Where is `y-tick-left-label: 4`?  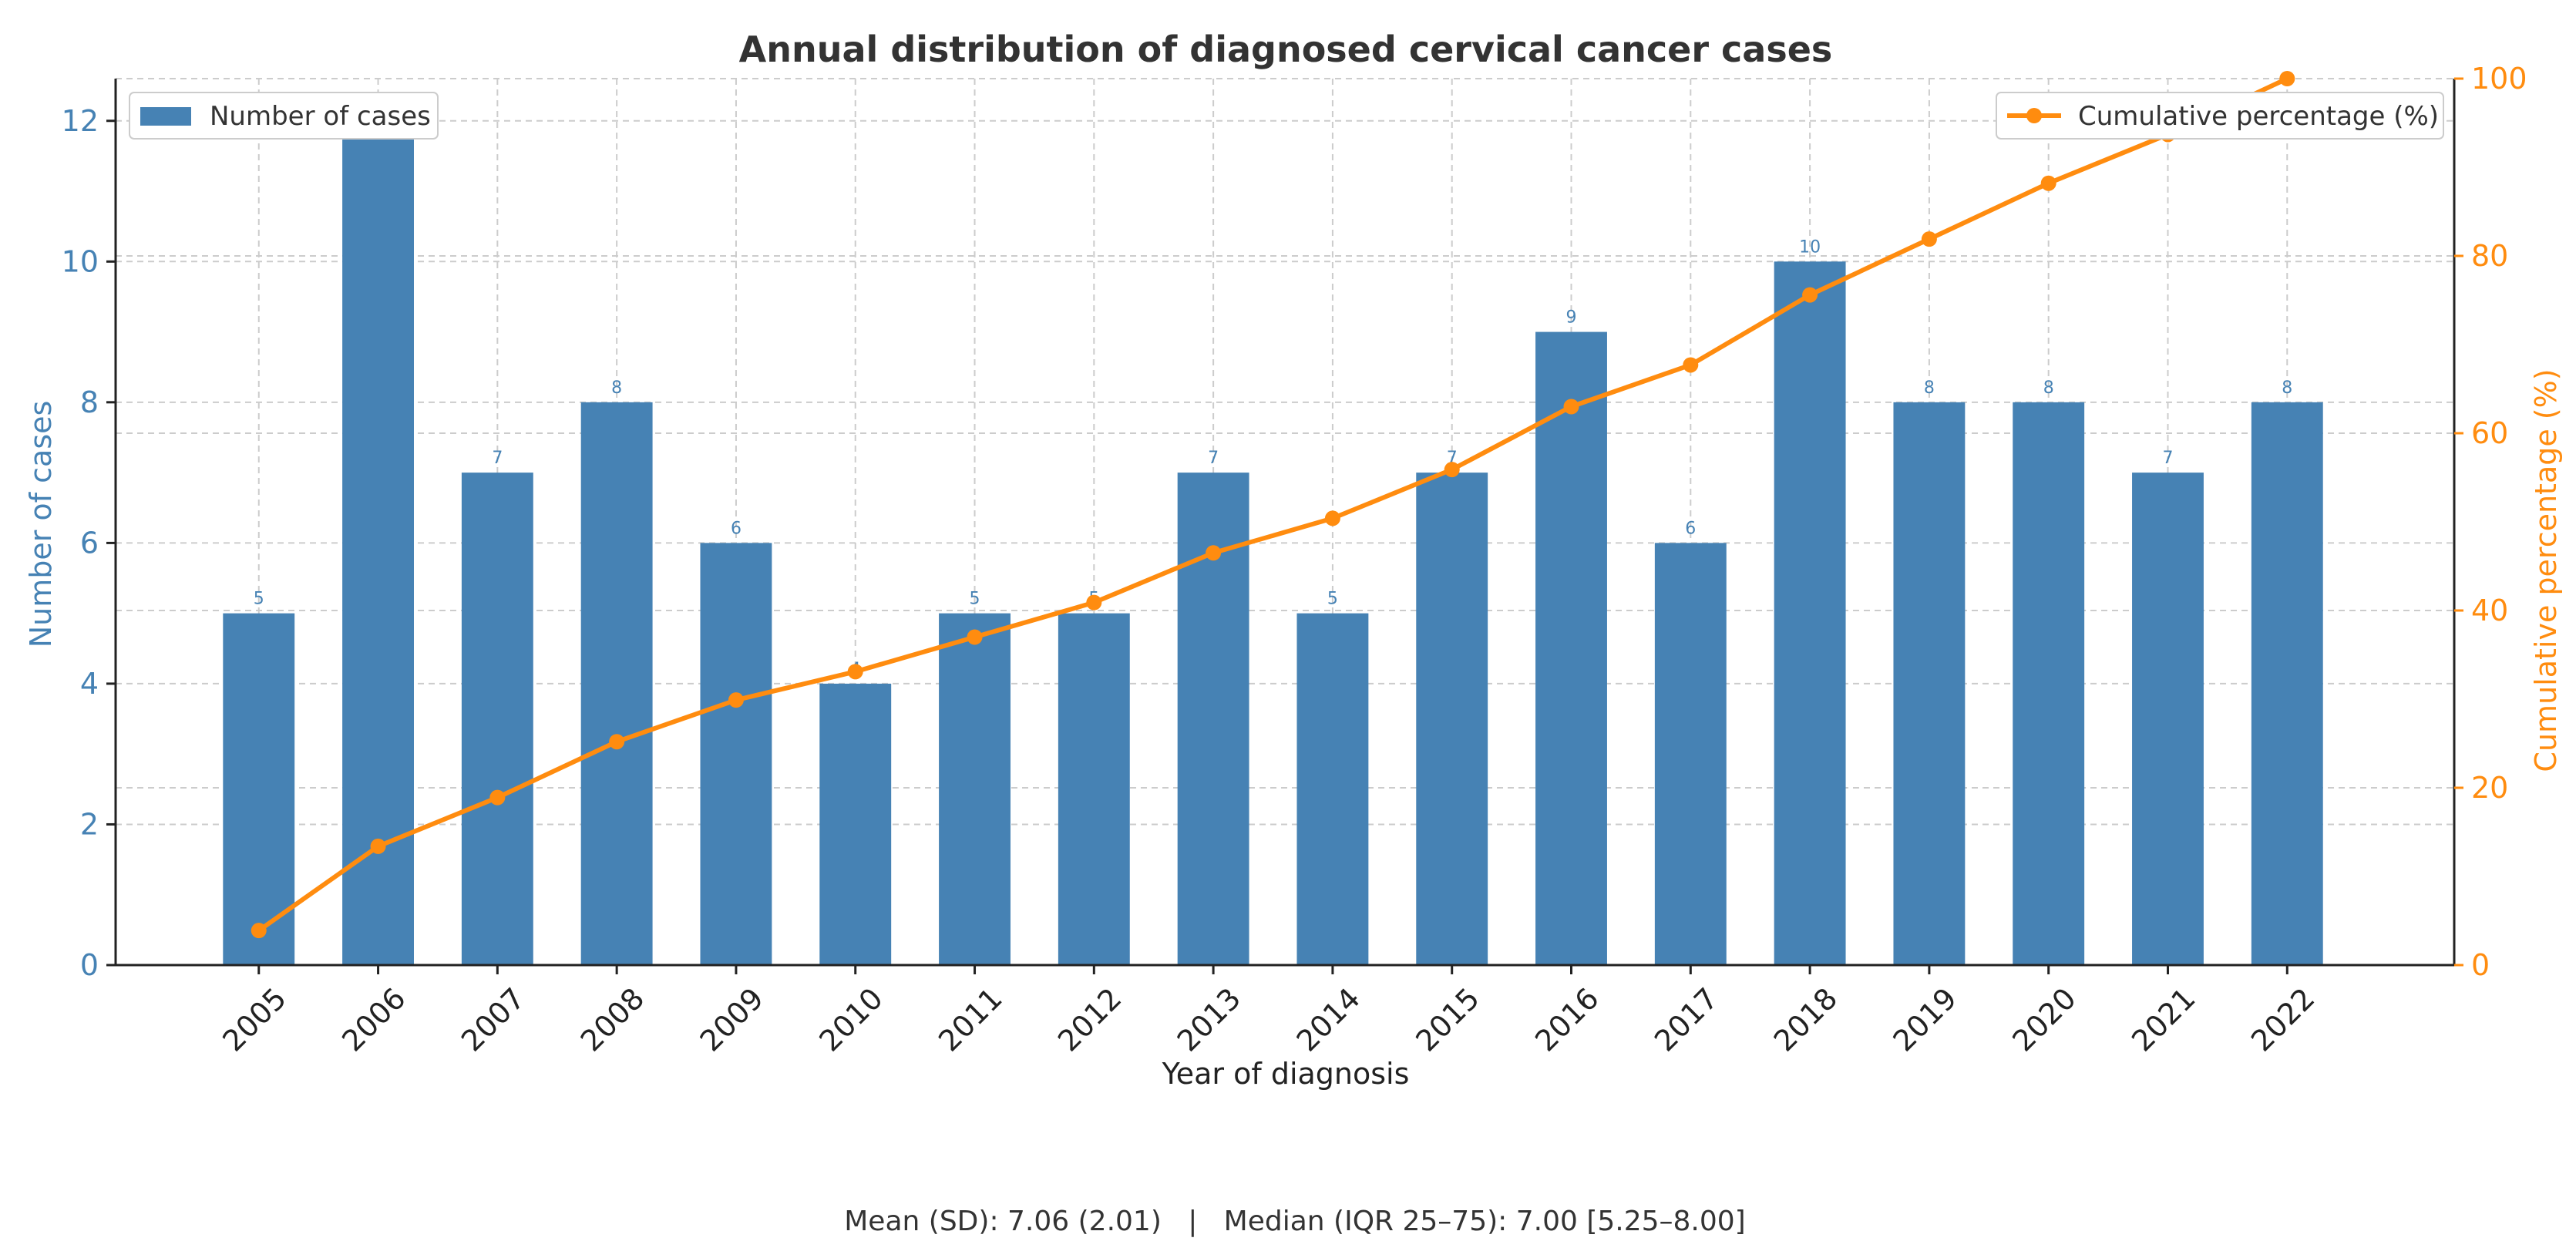
y-tick-left-label: 4 is located at coordinates (89, 684).